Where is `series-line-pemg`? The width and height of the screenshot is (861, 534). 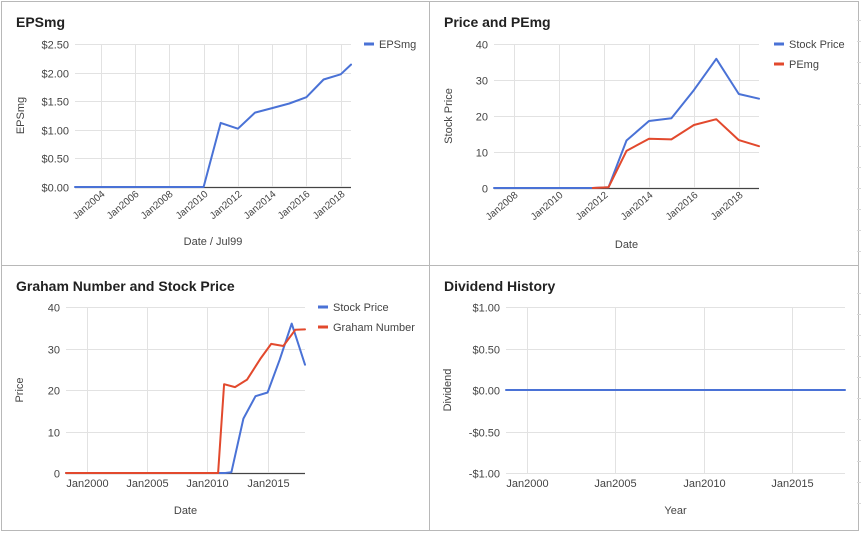
series-line-pemg is located at coordinates (675, 153).